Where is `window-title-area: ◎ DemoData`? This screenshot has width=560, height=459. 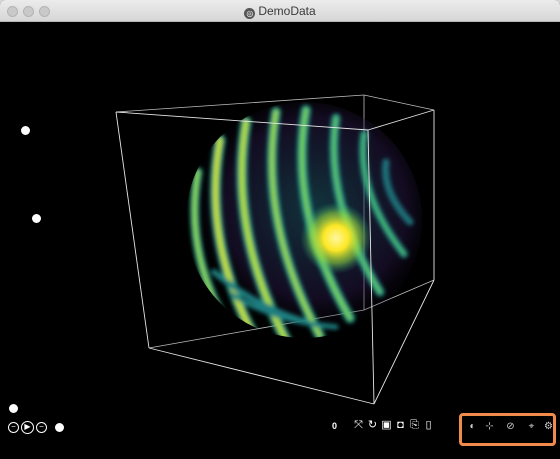
window-title-area: ◎ DemoData is located at coordinates (280, 11).